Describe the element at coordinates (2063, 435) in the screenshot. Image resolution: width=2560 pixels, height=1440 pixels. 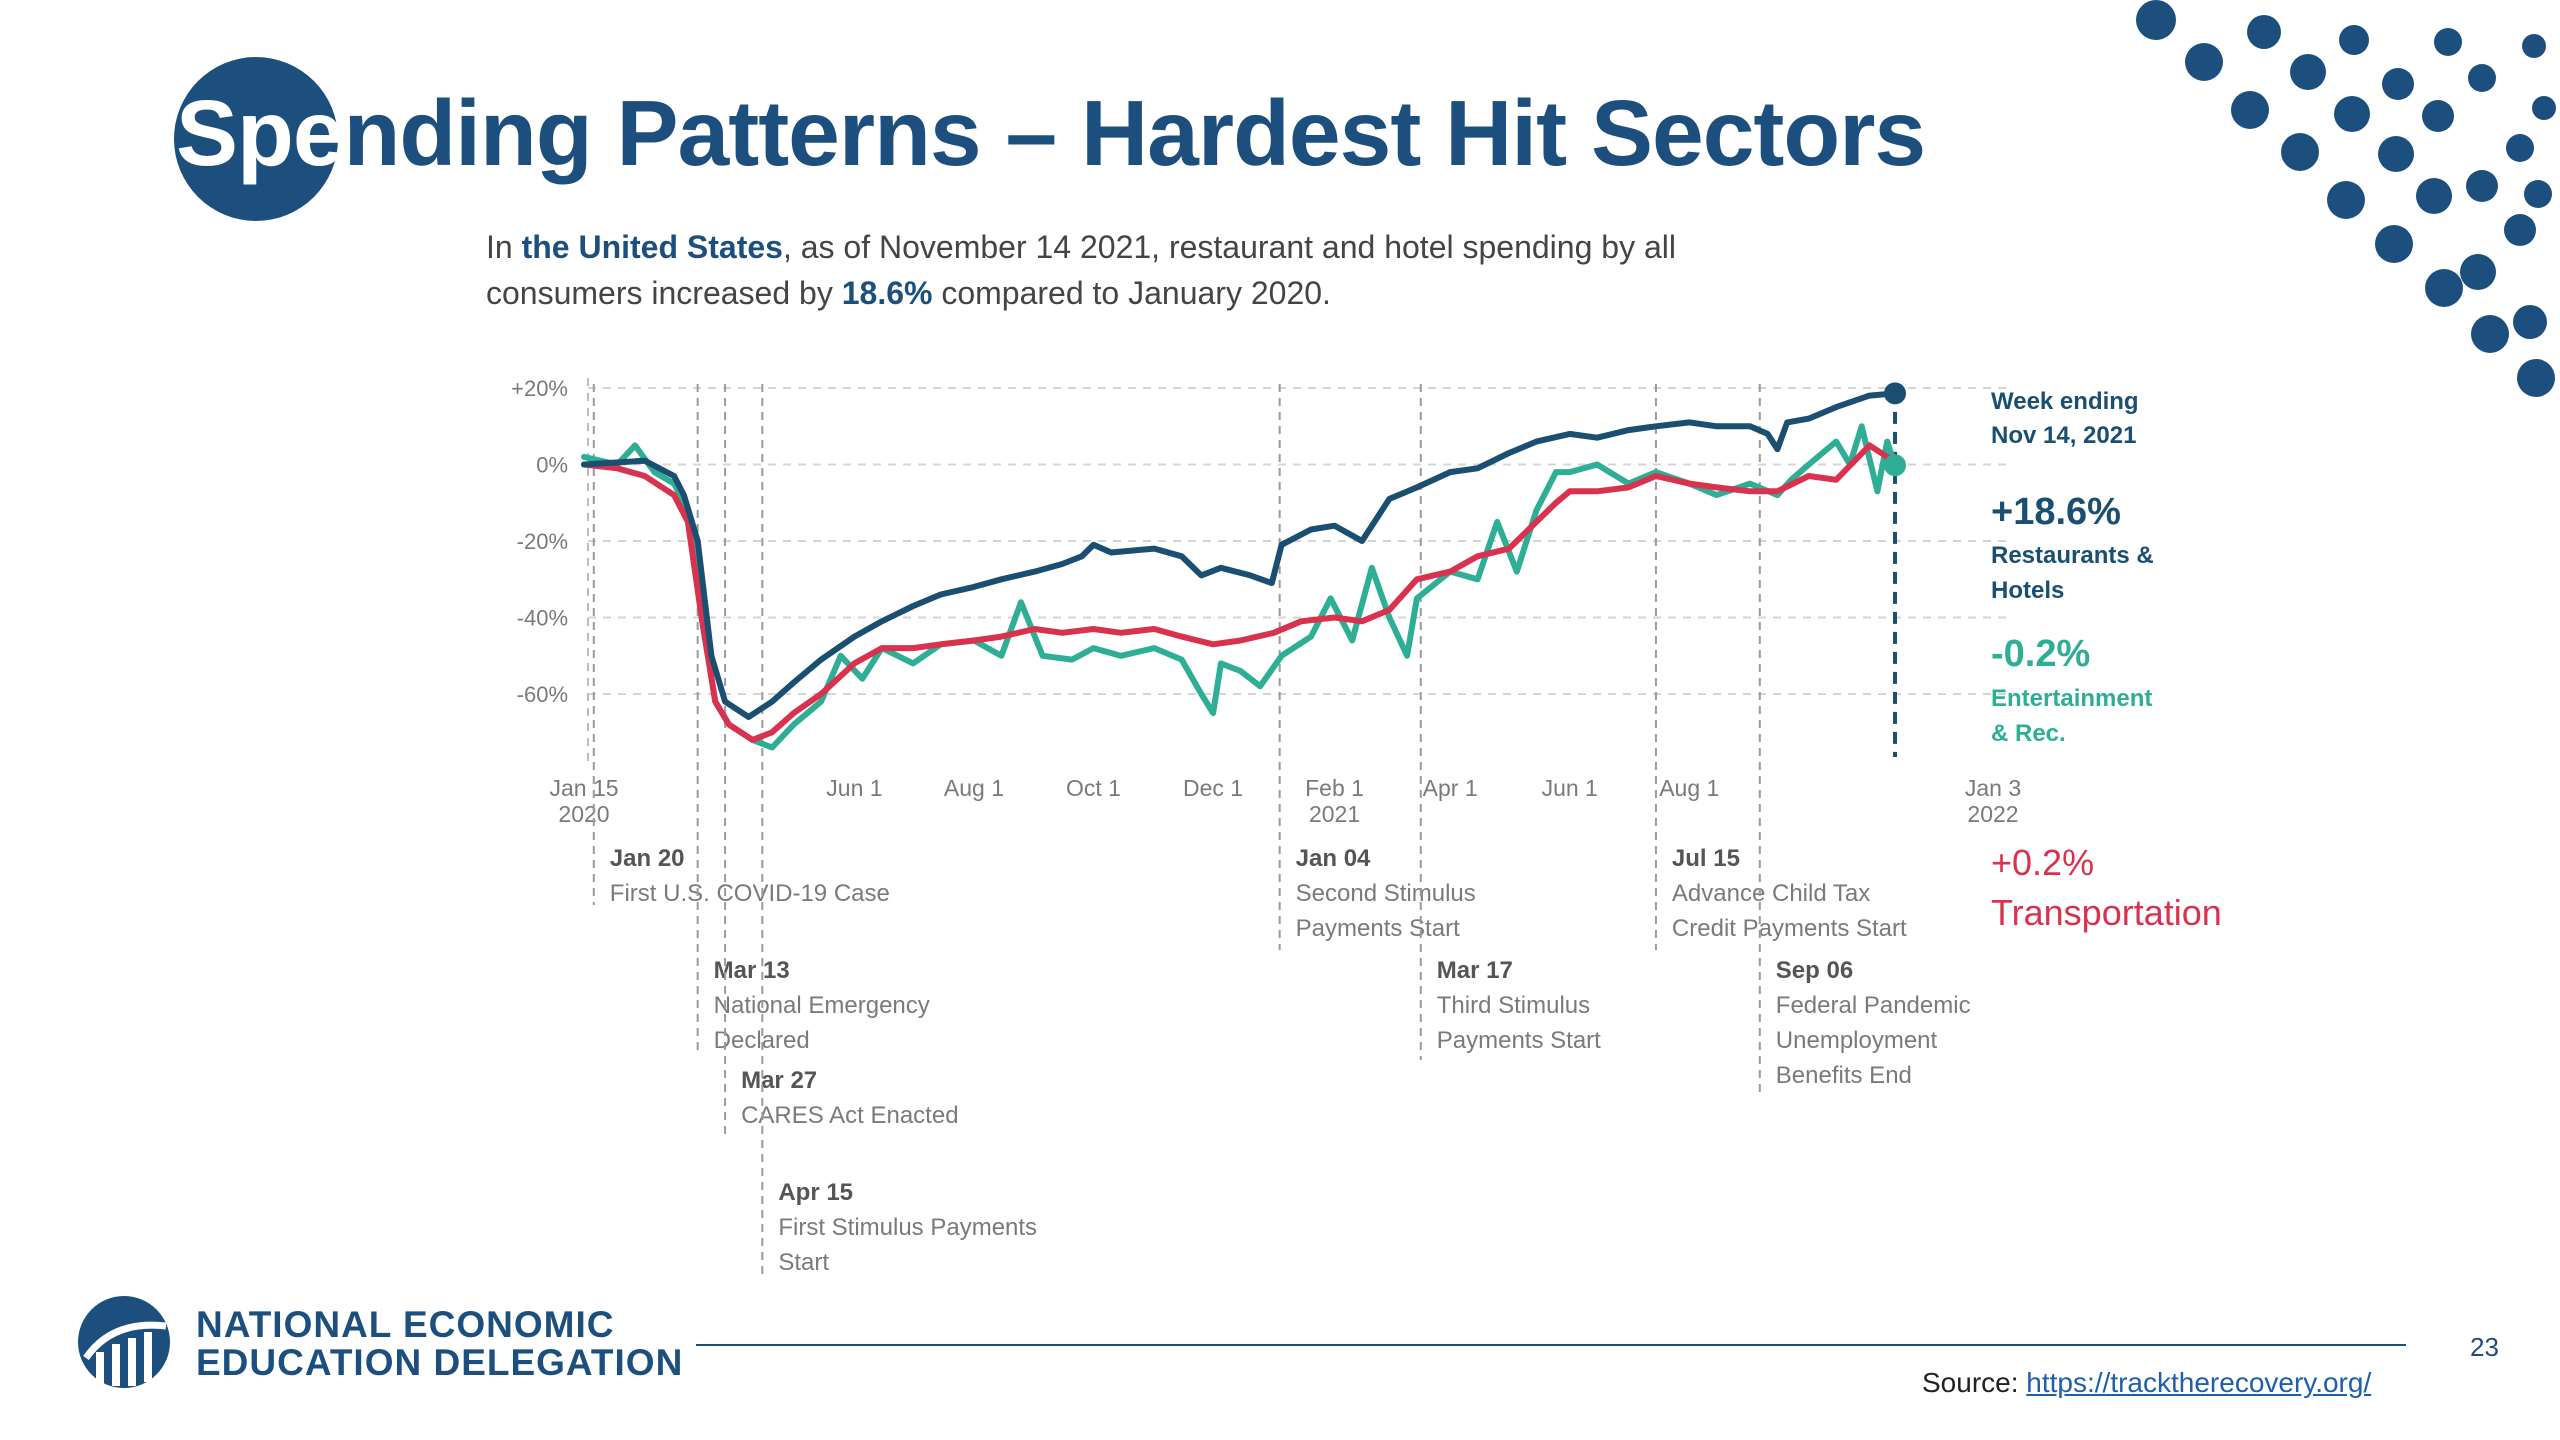
I see `annotation-week-line-2: Nov 14, 2021` at that location.